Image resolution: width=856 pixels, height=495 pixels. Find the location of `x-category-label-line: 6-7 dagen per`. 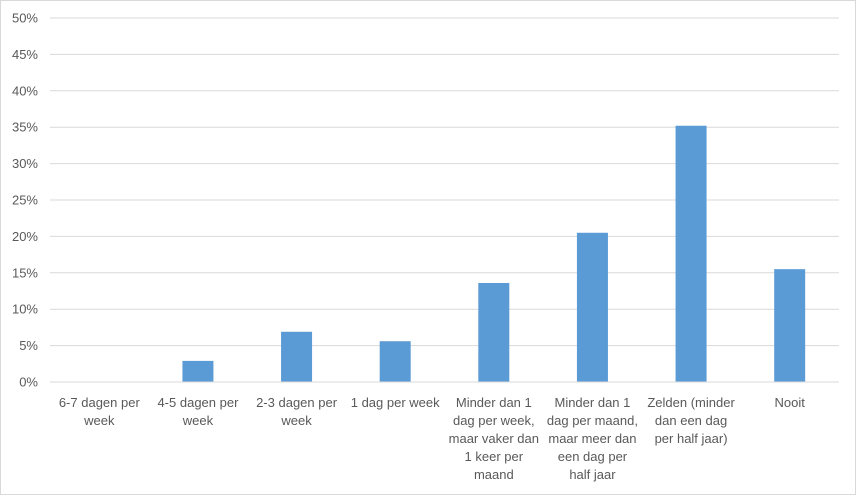

x-category-label-line: 6-7 dagen per is located at coordinates (100, 402).